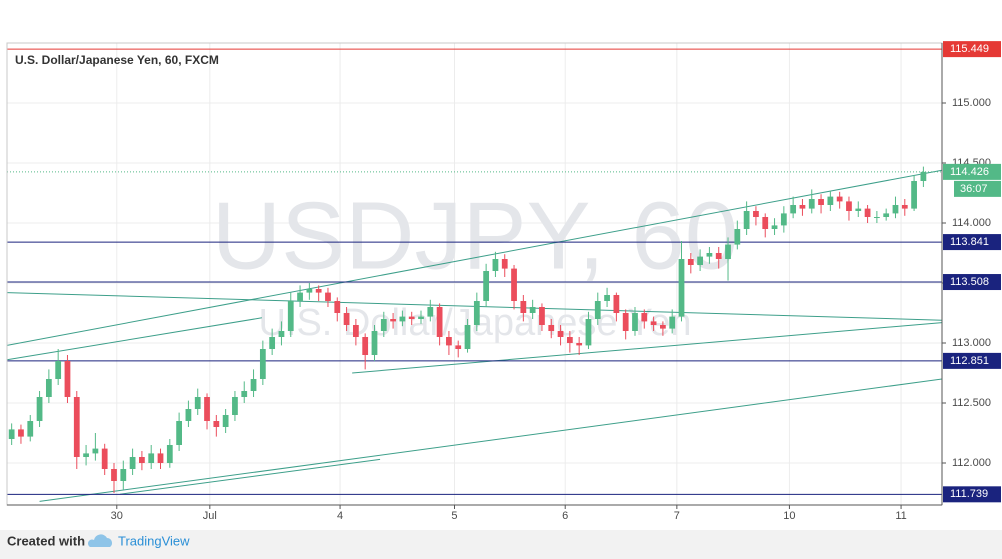 This screenshot has height=559, width=1002. I want to click on level-label: 115.449, so click(969, 49).